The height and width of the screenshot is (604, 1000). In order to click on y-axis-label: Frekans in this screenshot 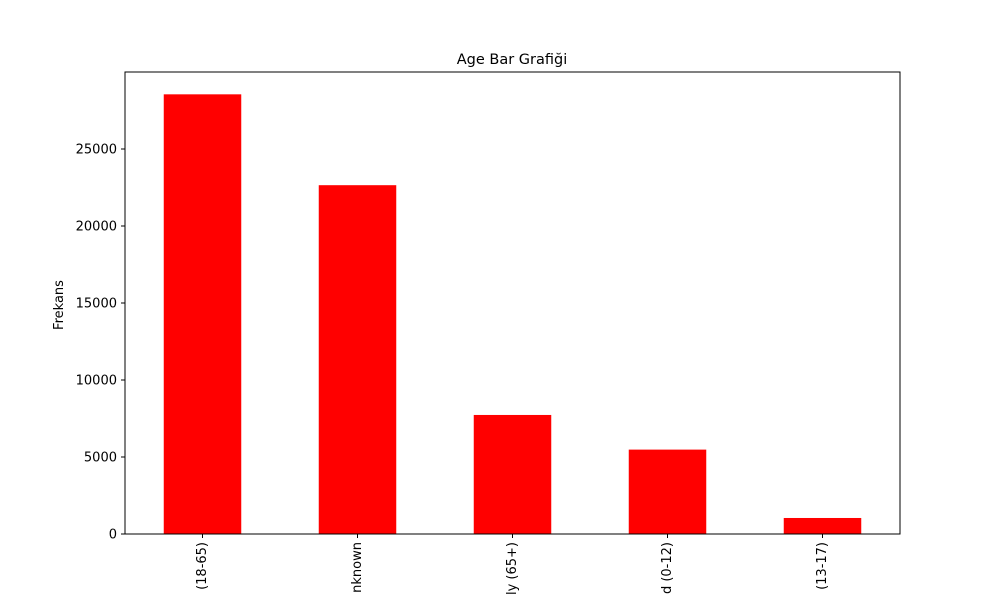, I will do `click(59, 305)`.